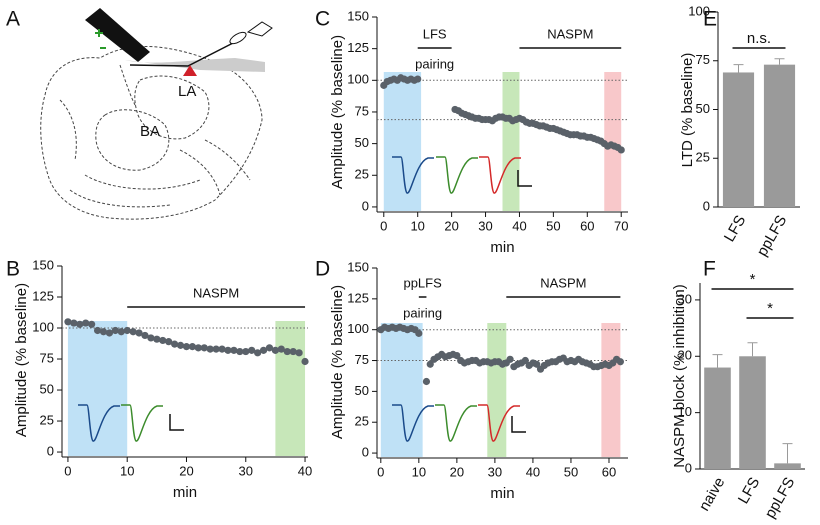 This screenshot has height=525, width=820. What do you see at coordinates (185, 492) in the screenshot?
I see `x-axis-label: min` at bounding box center [185, 492].